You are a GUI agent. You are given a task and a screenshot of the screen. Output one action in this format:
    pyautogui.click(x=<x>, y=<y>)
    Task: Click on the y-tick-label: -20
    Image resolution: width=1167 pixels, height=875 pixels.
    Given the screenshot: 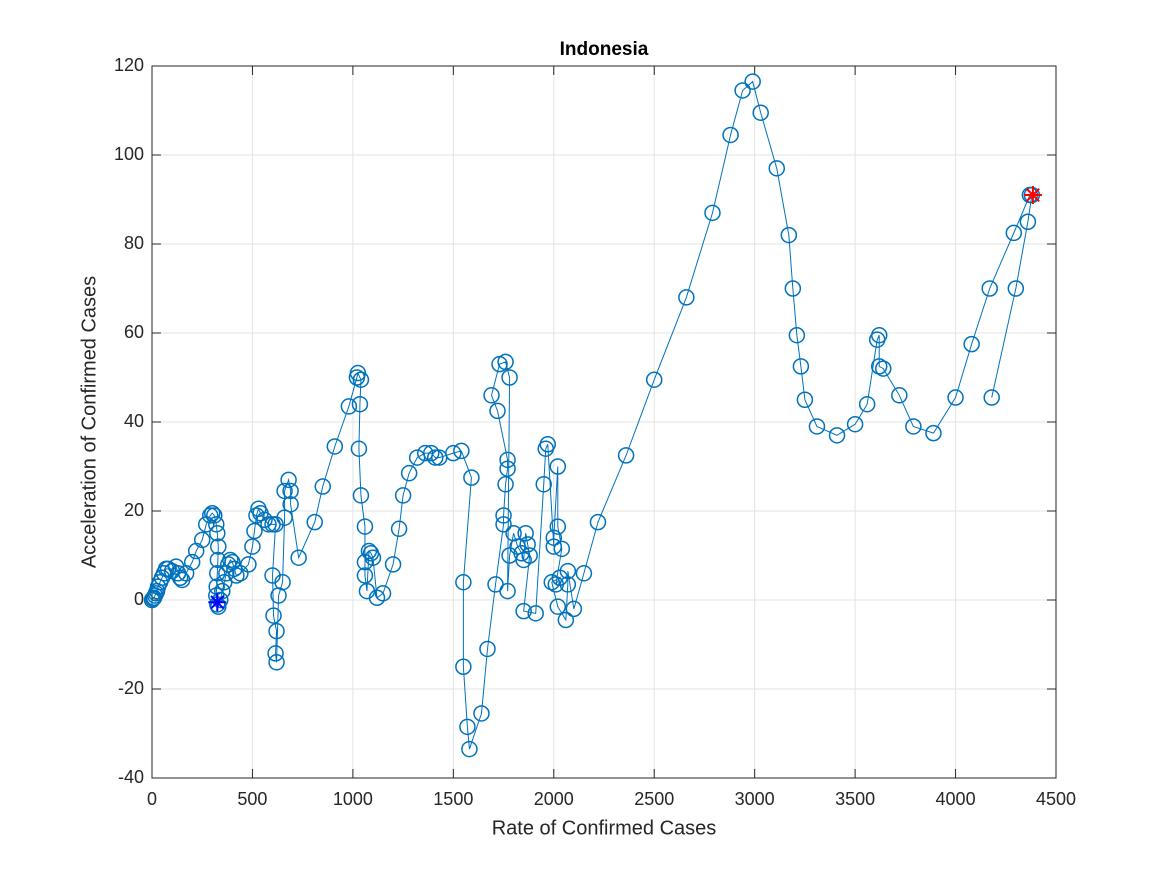 What is the action you would take?
    pyautogui.click(x=131, y=688)
    